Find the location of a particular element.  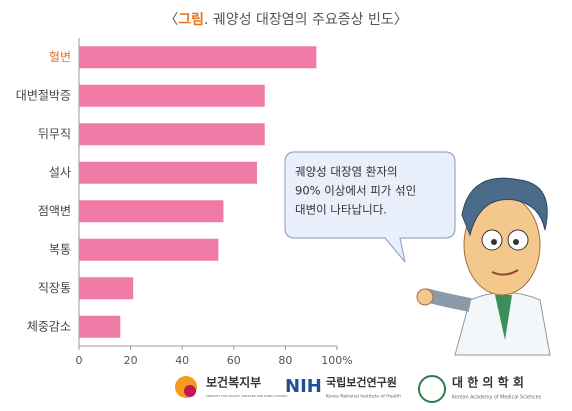

title-part: 〈 is located at coordinates (171, 20).